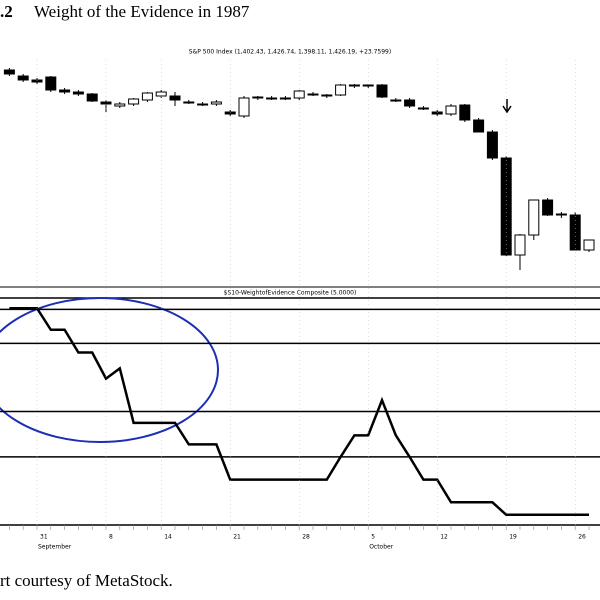 This screenshot has width=600, height=600. Describe the element at coordinates (86, 580) in the screenshot. I see `caption: rt courtesy of MetaStock.` at that location.